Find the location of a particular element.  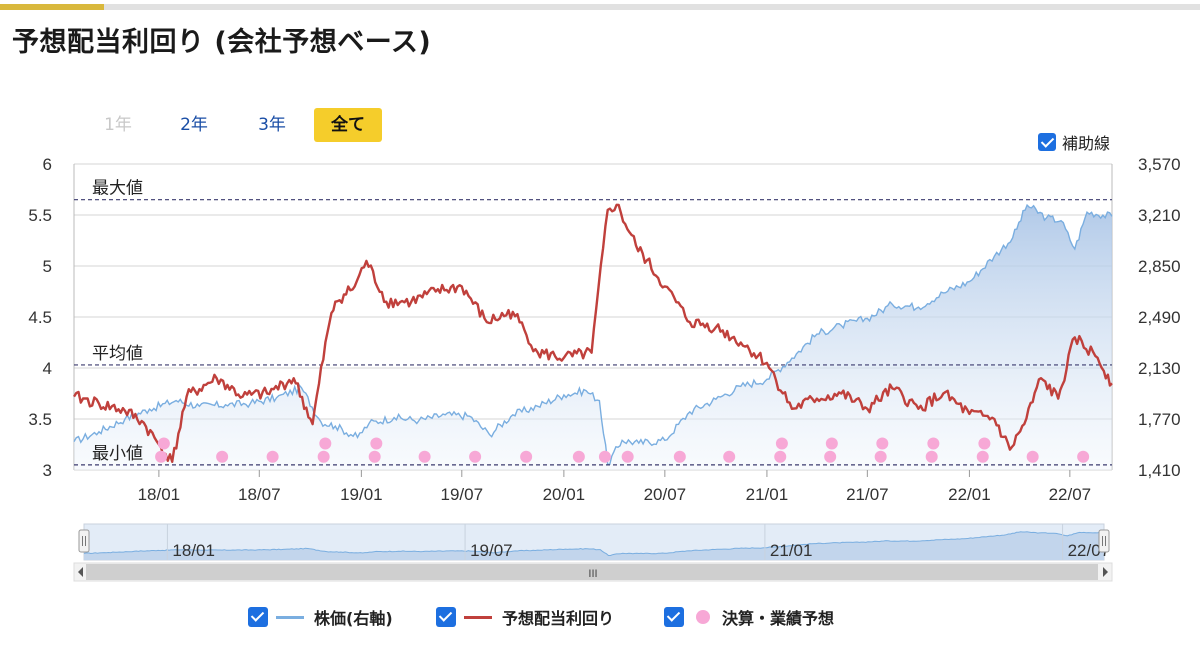

x-axis-tick: 22/01 is located at coordinates (969, 494).